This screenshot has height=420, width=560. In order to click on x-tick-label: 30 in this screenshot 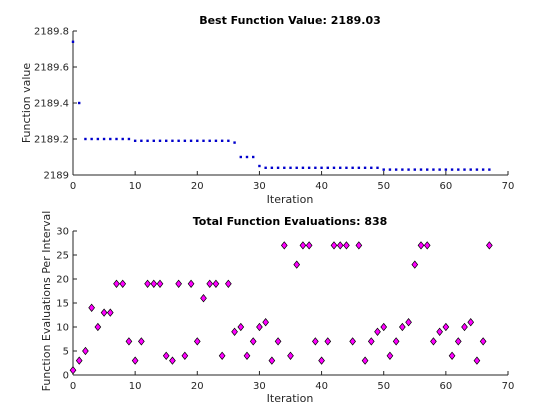, I will do `click(259, 186)`.